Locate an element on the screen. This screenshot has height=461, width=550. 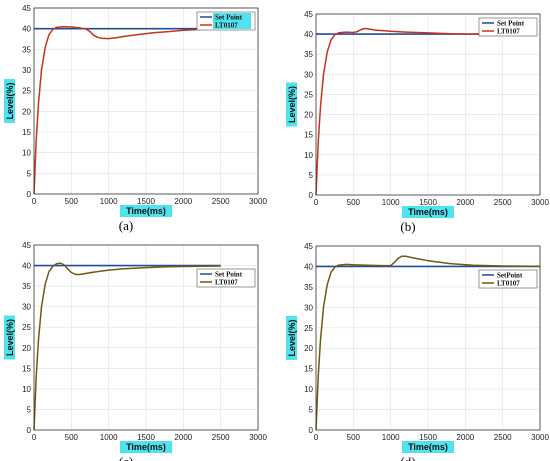
legend-highlight is located at coordinates (232, 25).